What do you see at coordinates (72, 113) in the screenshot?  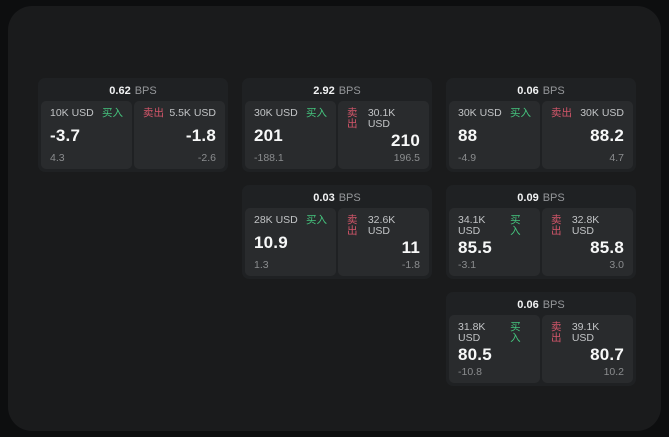 I see `buy-notional: 10K USD` at bounding box center [72, 113].